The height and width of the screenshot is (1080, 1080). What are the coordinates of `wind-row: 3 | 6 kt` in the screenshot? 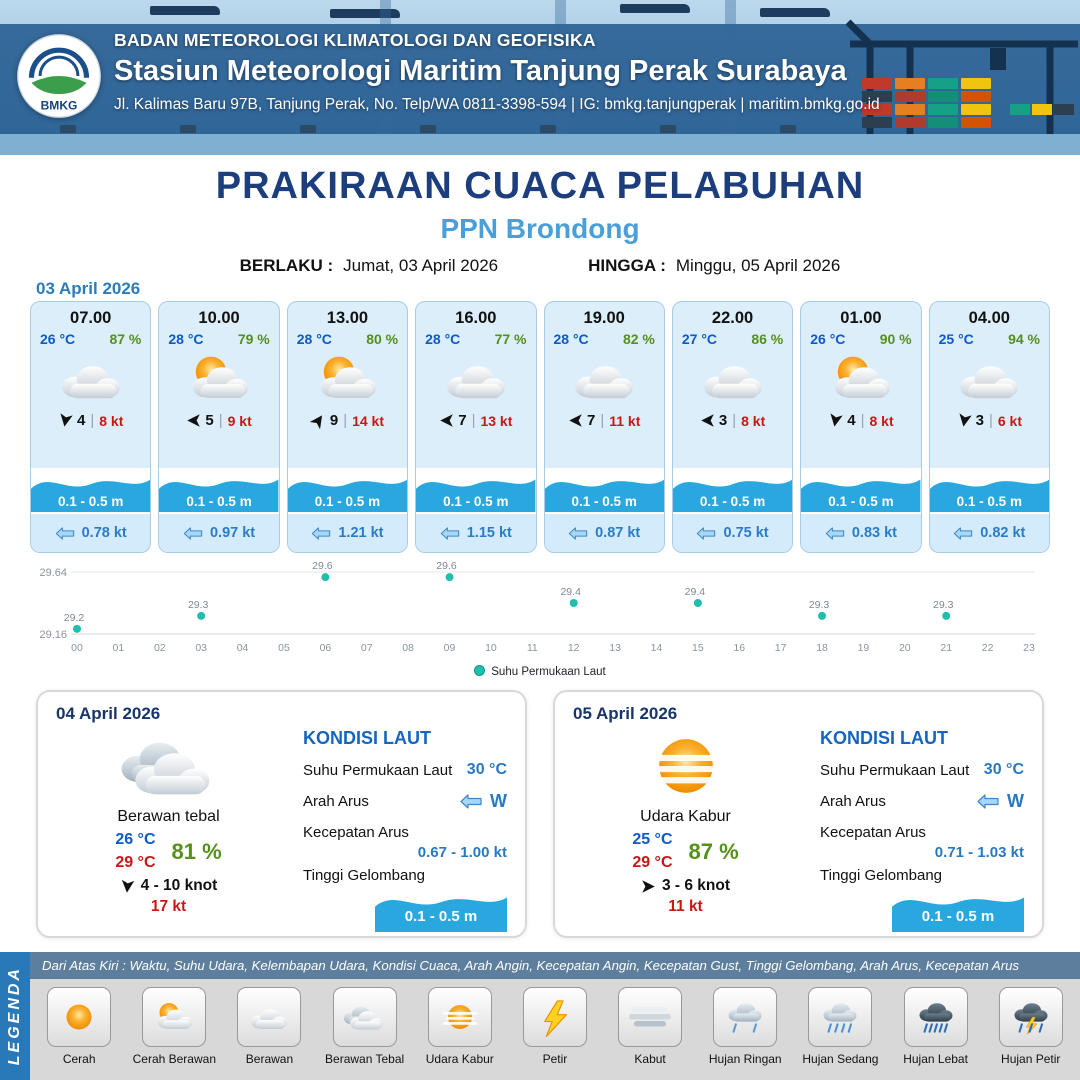 It's located at (989, 420).